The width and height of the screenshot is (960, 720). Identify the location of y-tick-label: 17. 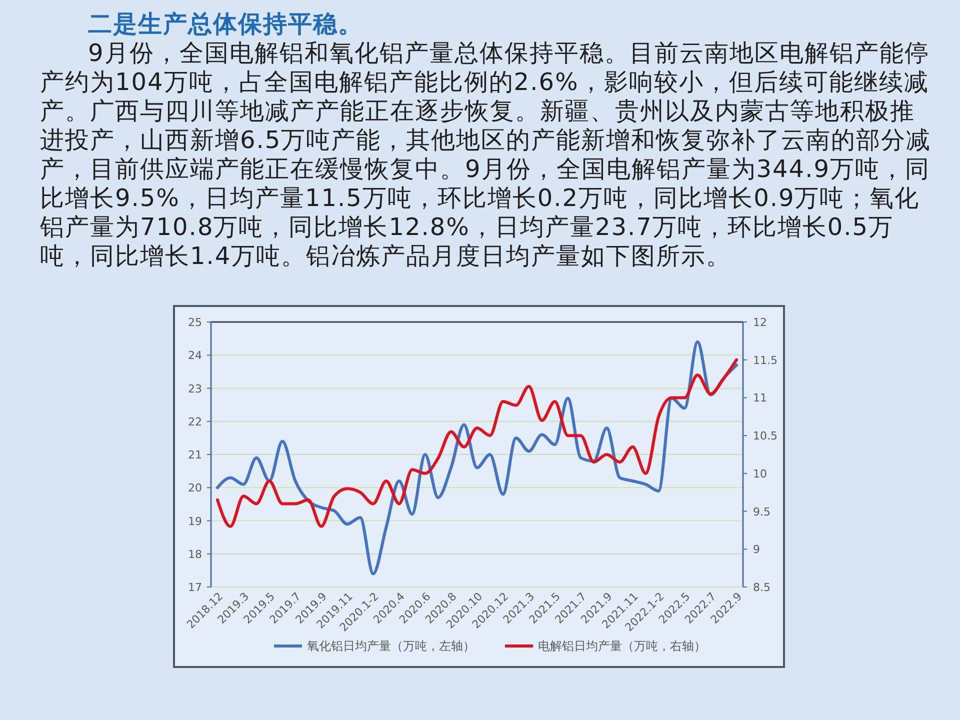
(195, 587).